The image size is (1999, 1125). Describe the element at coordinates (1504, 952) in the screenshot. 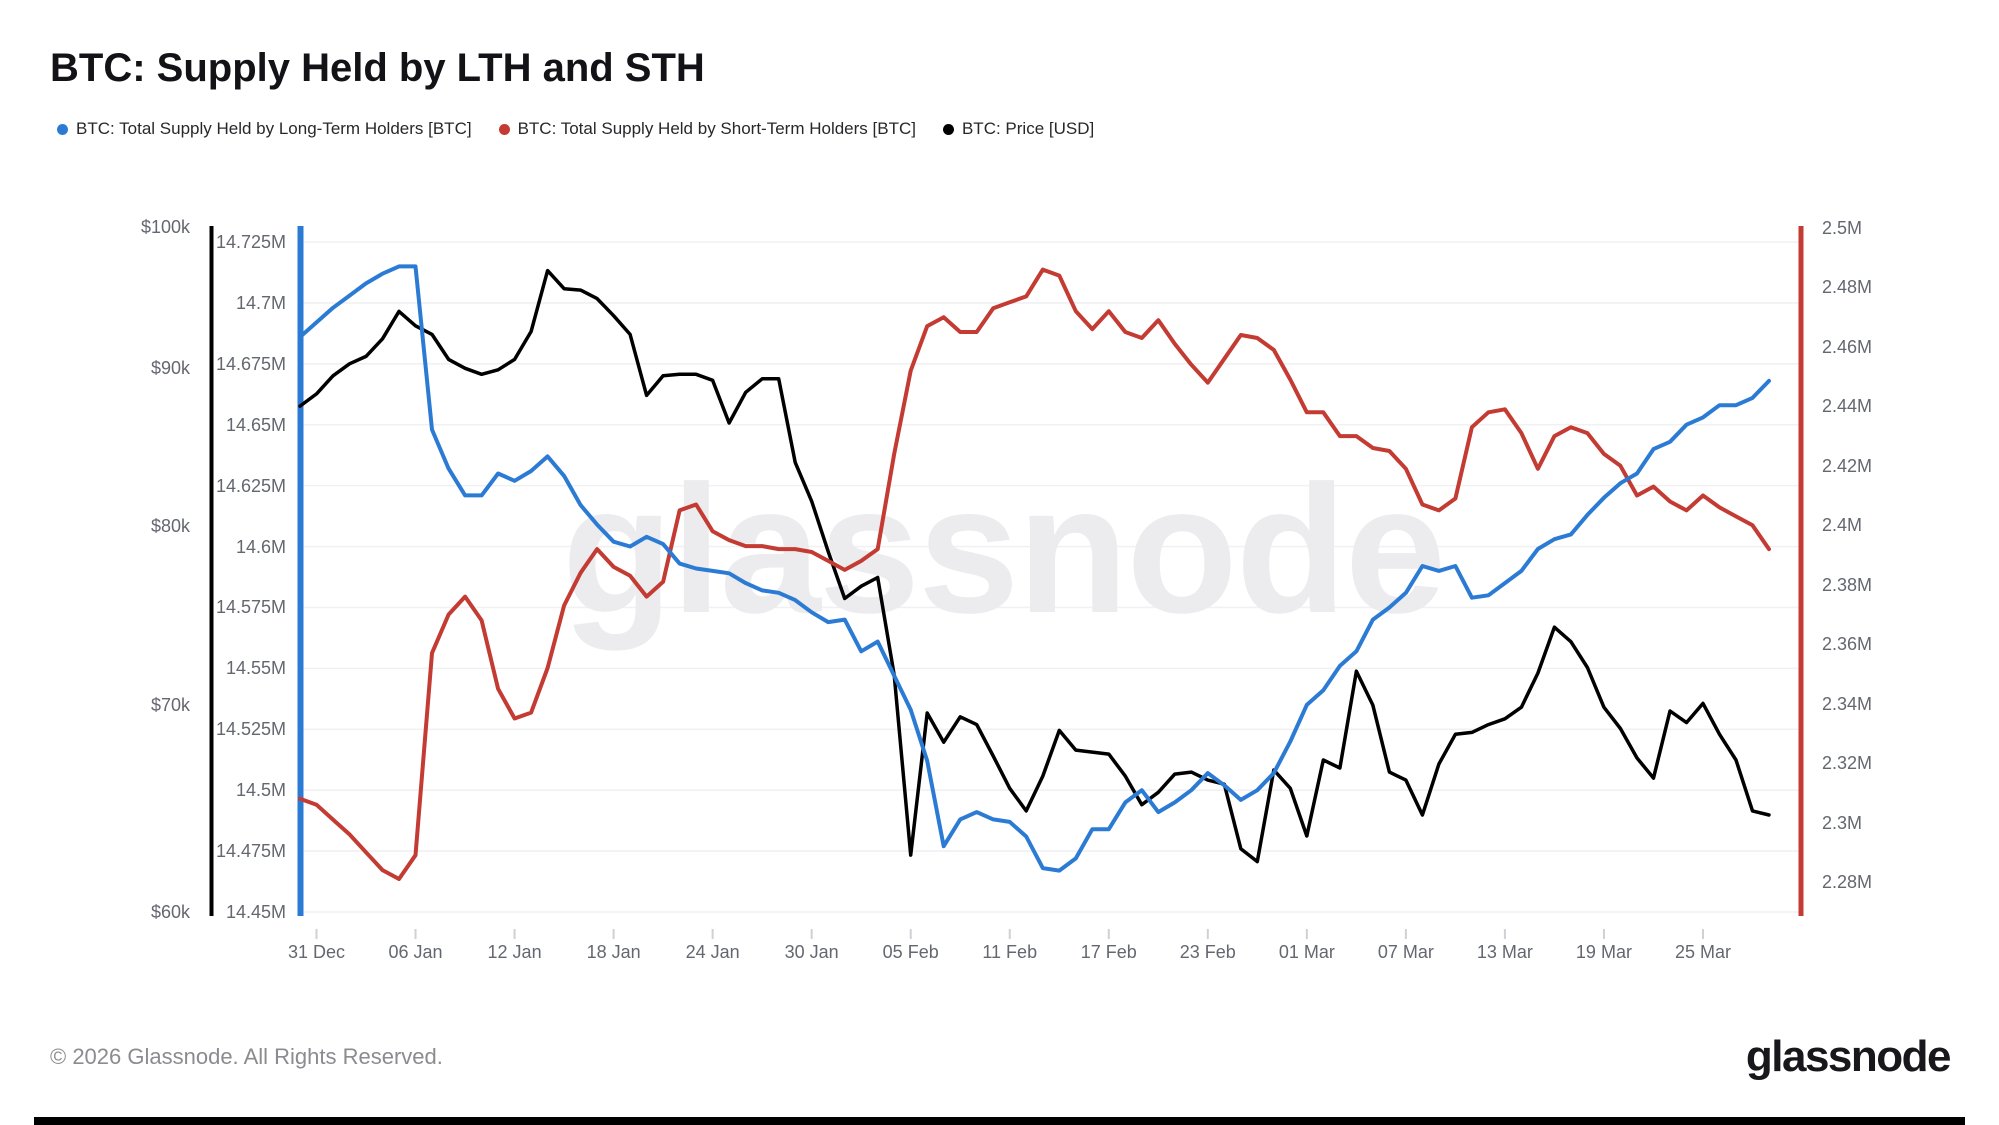

I see `x-axis-tick: 13 Mar` at that location.